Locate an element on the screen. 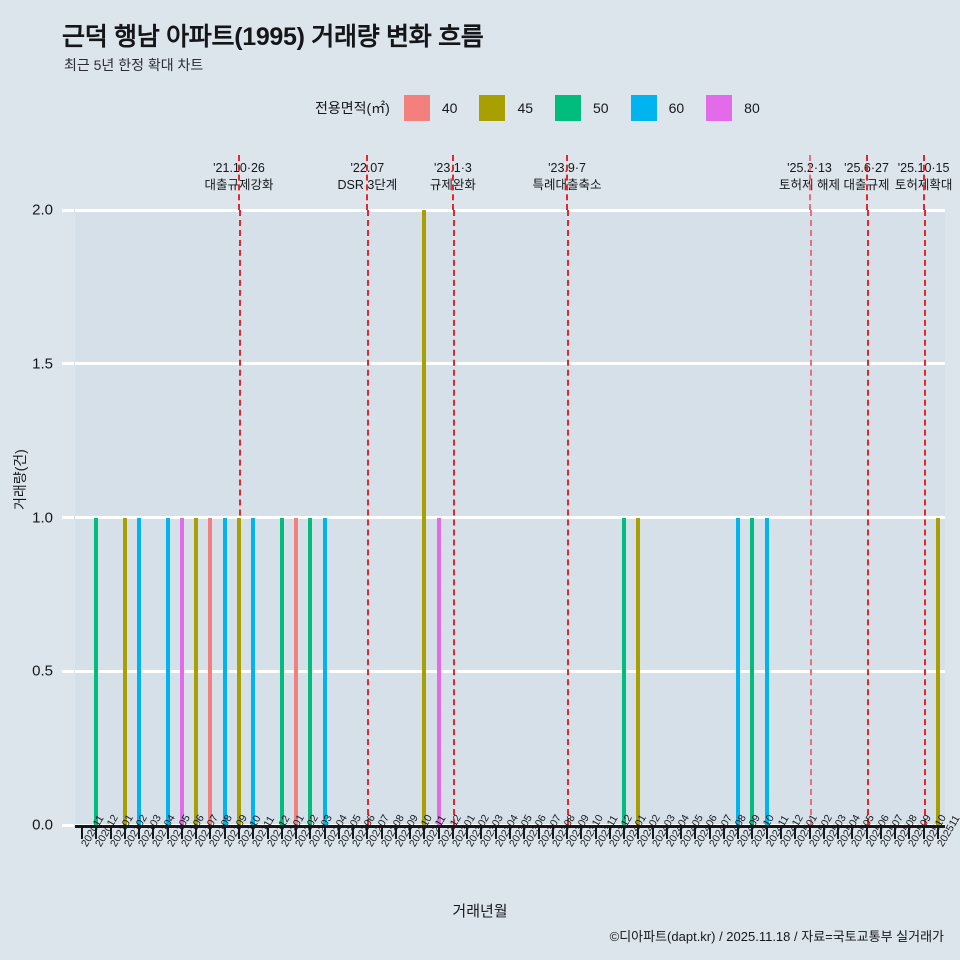  page-title: 근덕 행남 아파트(1995) 거래량 변화 흐름 is located at coordinates (273, 37).